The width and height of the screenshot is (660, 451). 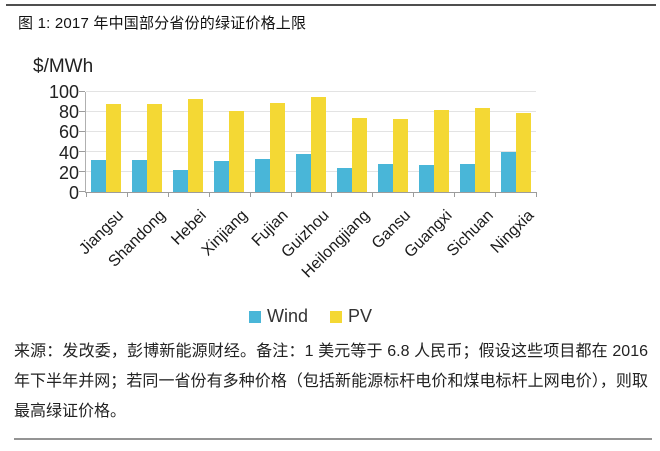 I want to click on y-axis: 0 20 40 60 80 100, so click(x=39, y=142).